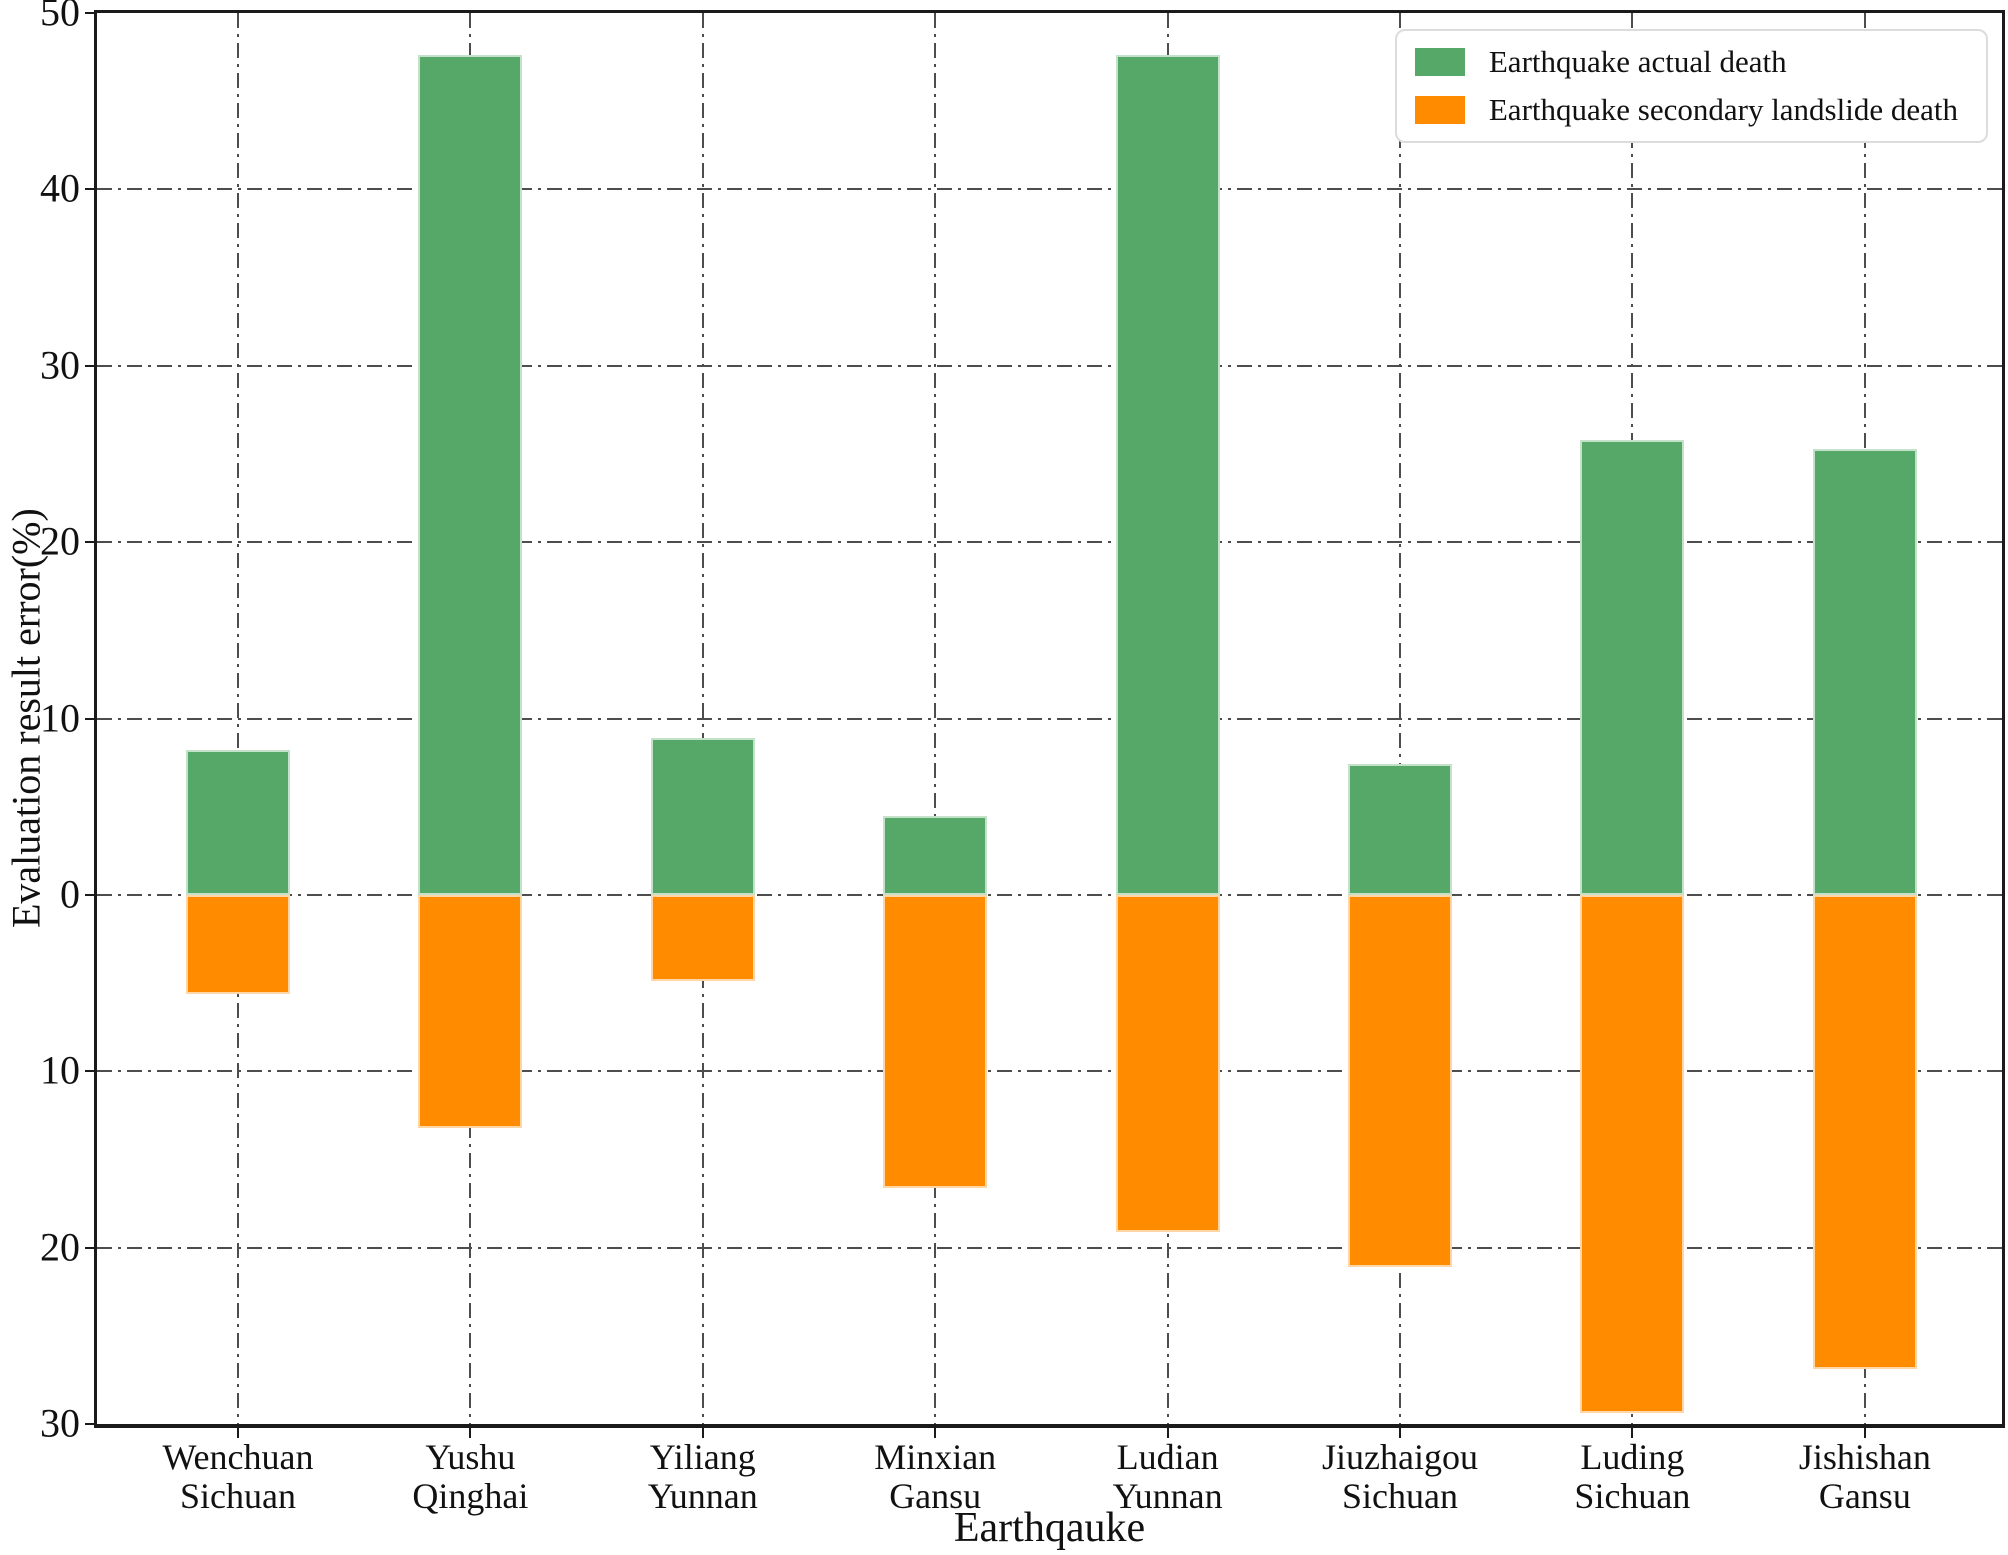  I want to click on x-tick-label: Wenchuan Sichuan, so click(238, 1476).